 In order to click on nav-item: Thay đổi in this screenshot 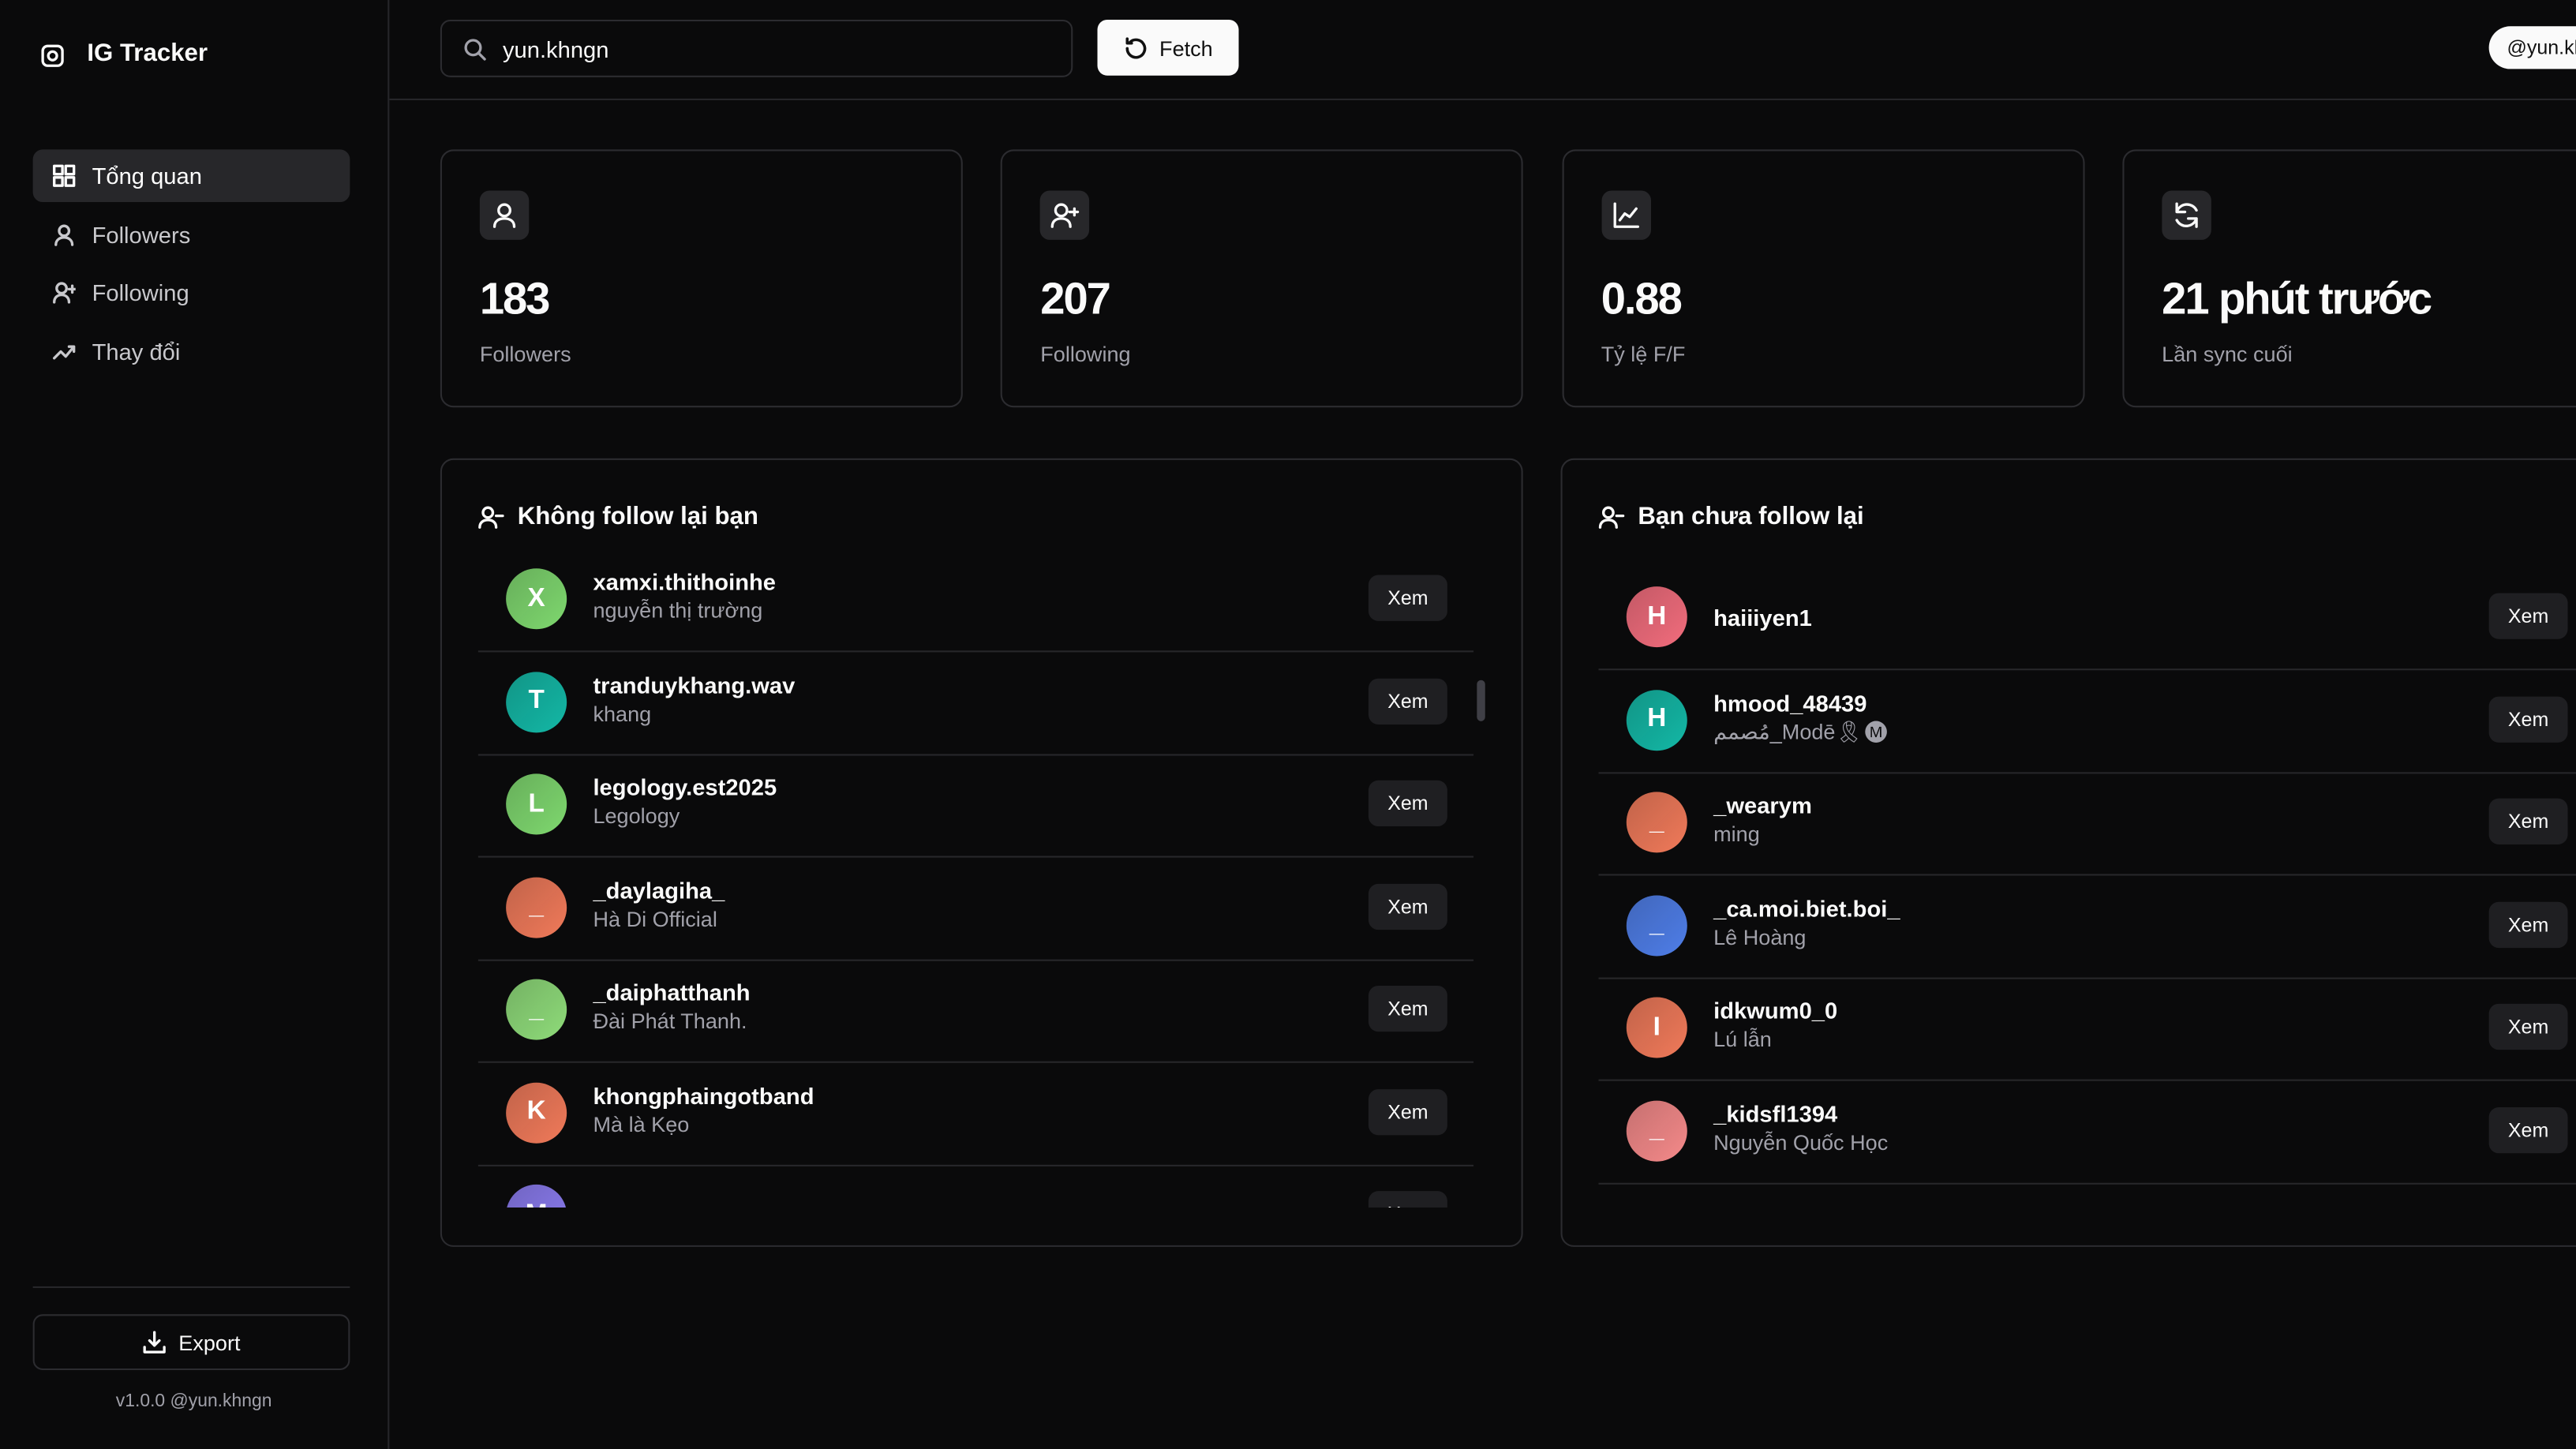, I will do `click(191, 351)`.